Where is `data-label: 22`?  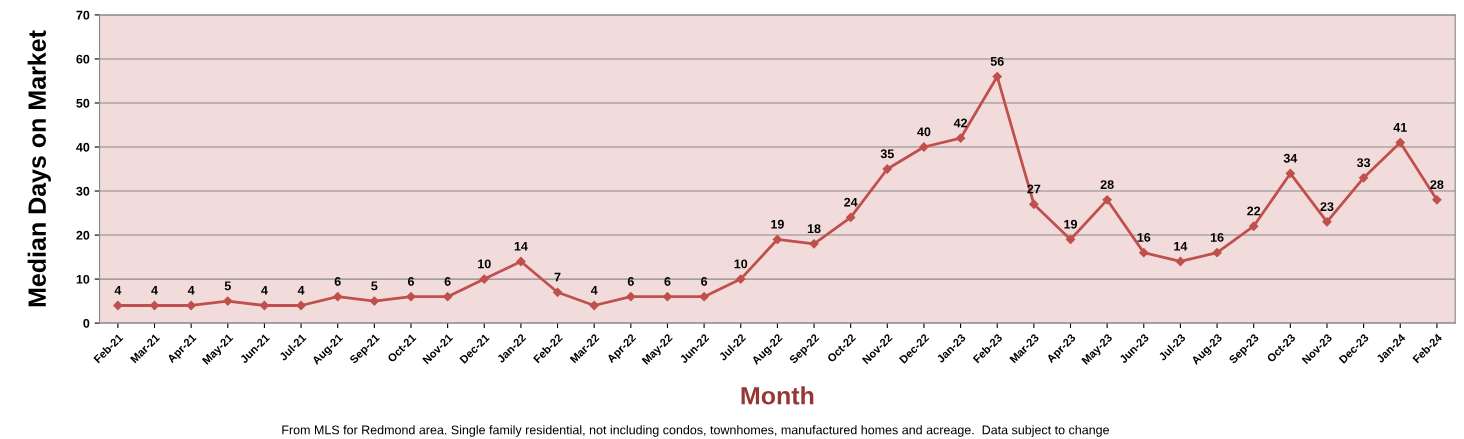
data-label: 22 is located at coordinates (1254, 211).